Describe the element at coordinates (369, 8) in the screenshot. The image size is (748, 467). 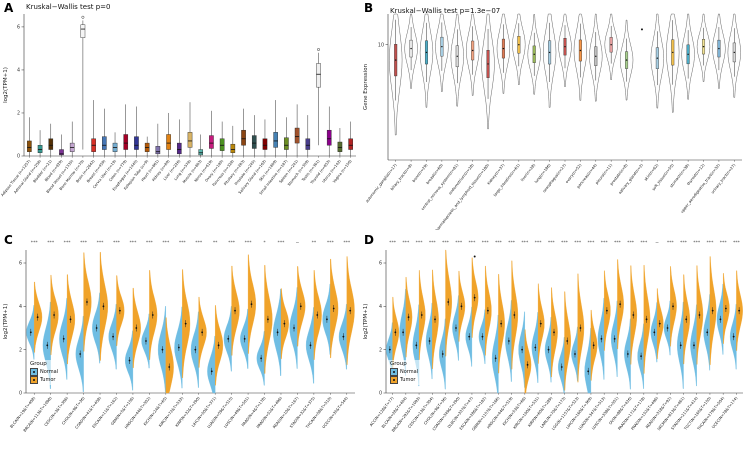
I see `panel-b-label: B` at that location.